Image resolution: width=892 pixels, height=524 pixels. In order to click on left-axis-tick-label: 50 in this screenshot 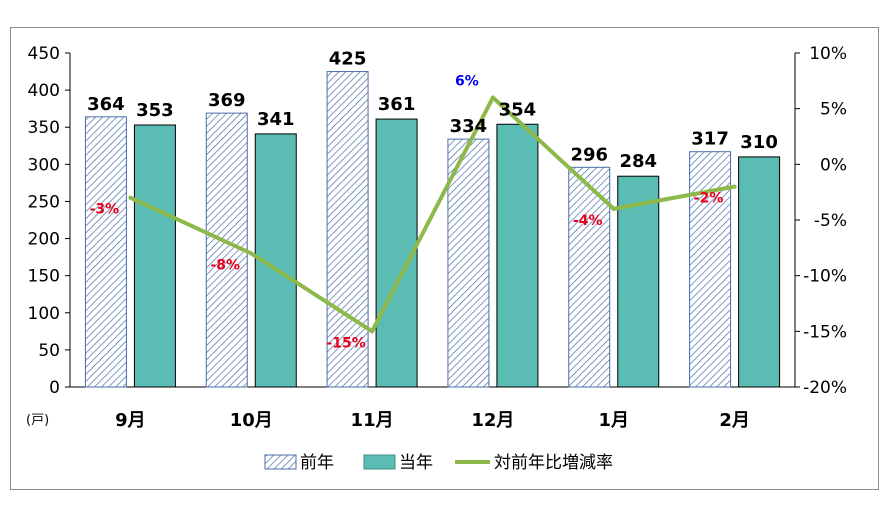, I will do `click(49, 351)`.